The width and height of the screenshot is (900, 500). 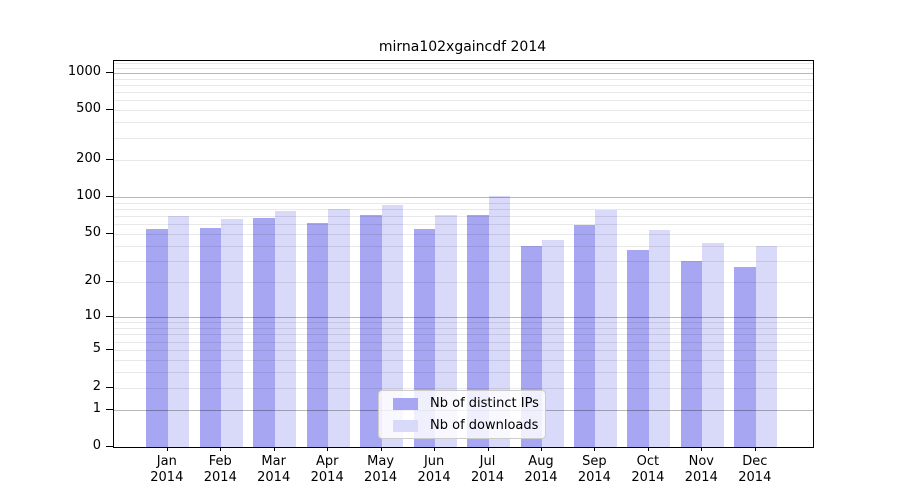 What do you see at coordinates (285, 329) in the screenshot?
I see `bar-downloads-mar` at bounding box center [285, 329].